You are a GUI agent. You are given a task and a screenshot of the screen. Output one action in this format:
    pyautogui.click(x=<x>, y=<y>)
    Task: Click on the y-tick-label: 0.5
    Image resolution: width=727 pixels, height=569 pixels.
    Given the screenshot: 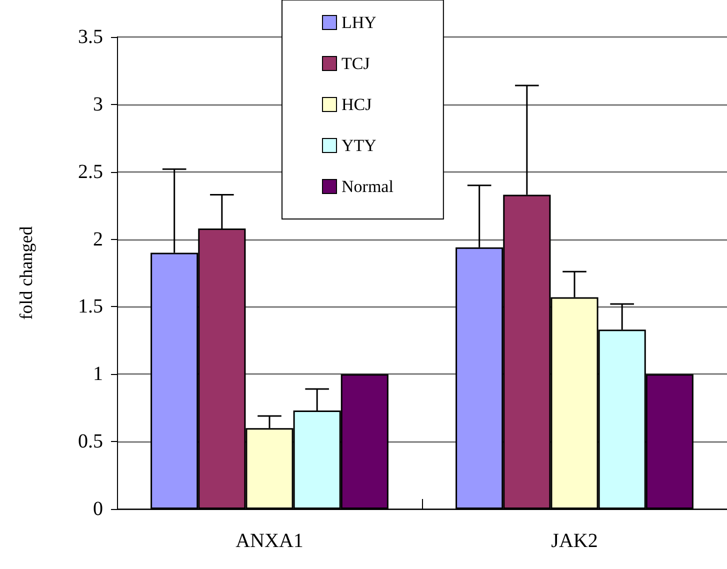 What is the action you would take?
    pyautogui.click(x=90, y=441)
    